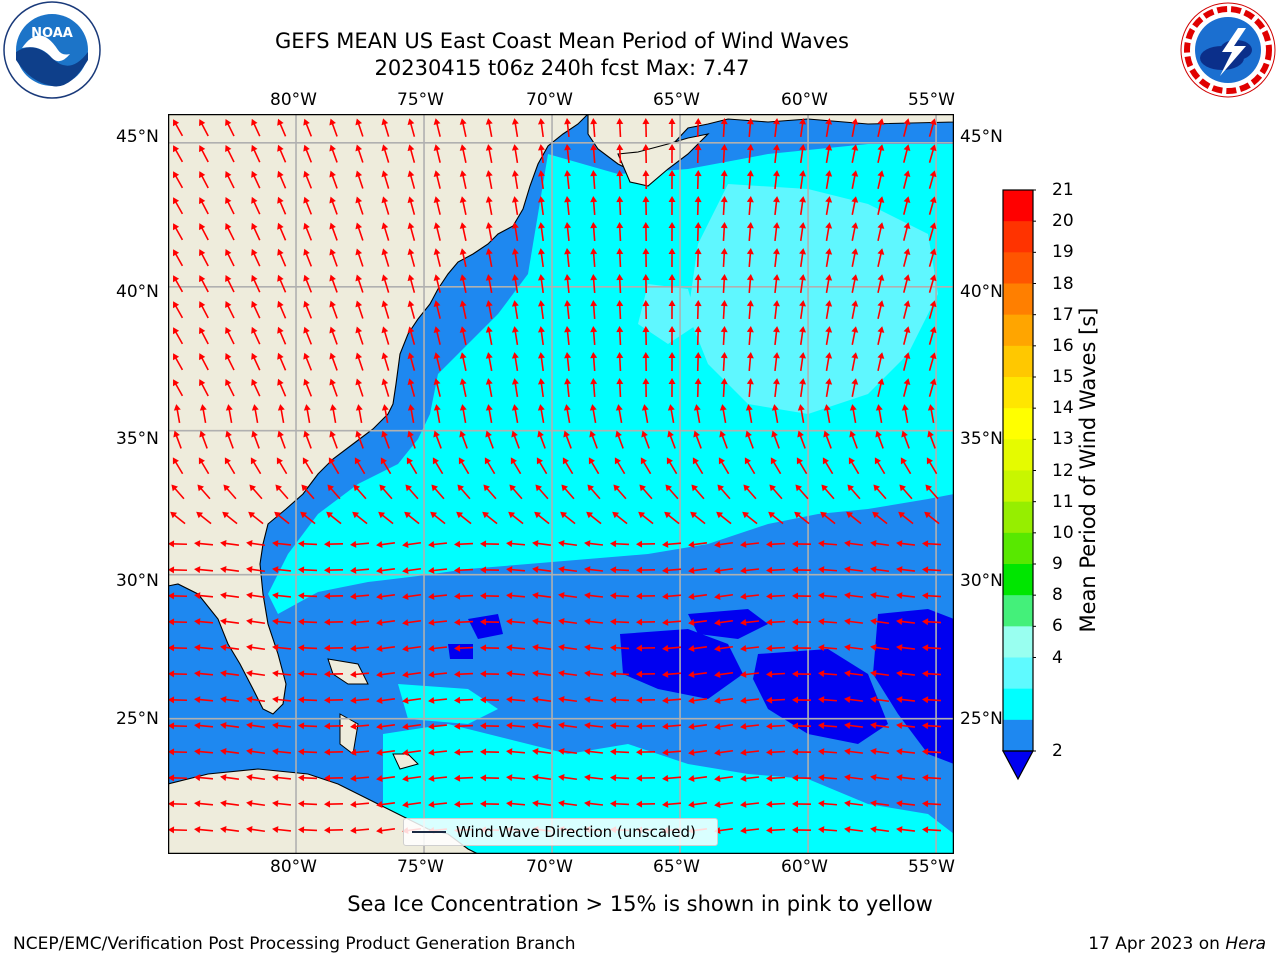 The width and height of the screenshot is (1280, 960). What do you see at coordinates (137, 137) in the screenshot?
I see `lat-label-left: 45°N` at bounding box center [137, 137].